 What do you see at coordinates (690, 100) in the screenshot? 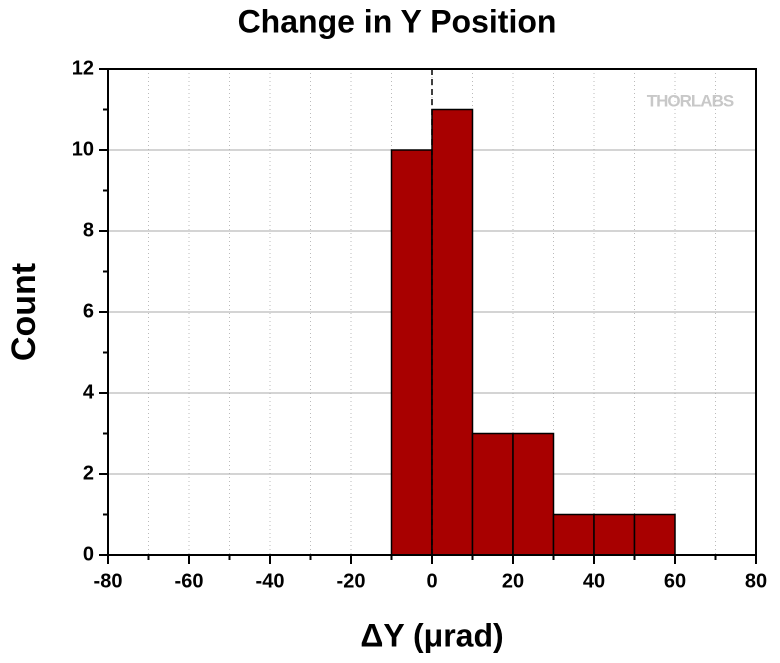
I see `watermark: THORLABS` at bounding box center [690, 100].